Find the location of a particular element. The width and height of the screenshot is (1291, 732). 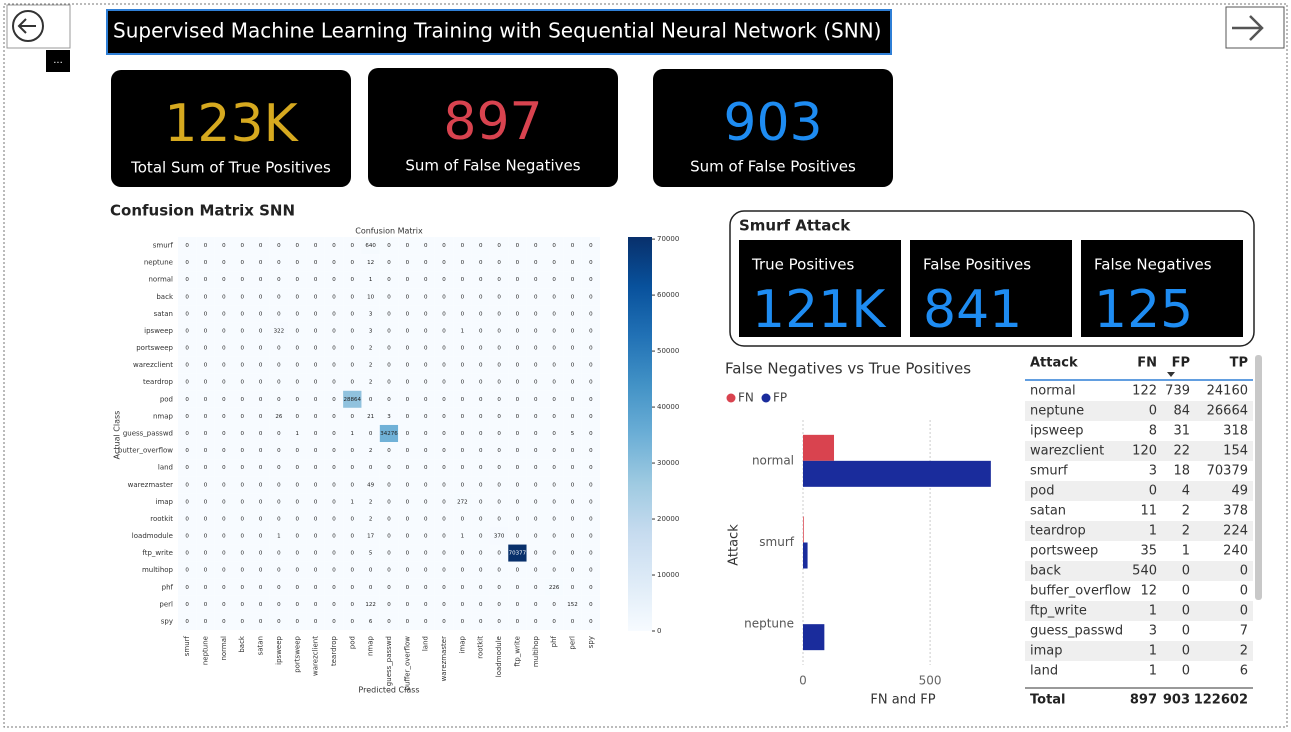

matrix-col-label: neptune is located at coordinates (206, 650).